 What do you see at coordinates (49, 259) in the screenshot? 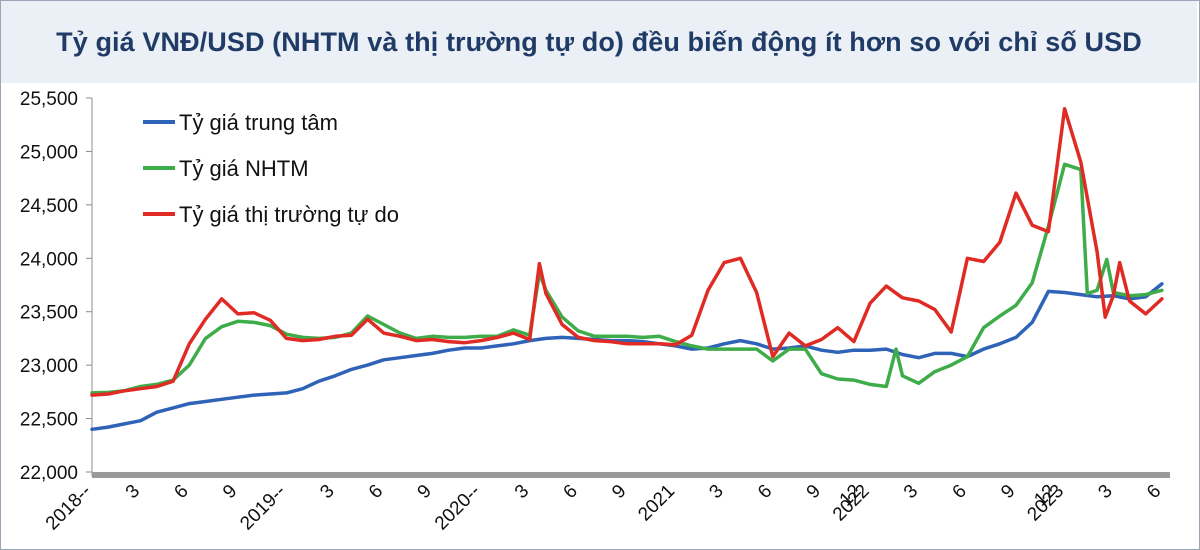
I see `y-tick-label: 24,000` at bounding box center [49, 259].